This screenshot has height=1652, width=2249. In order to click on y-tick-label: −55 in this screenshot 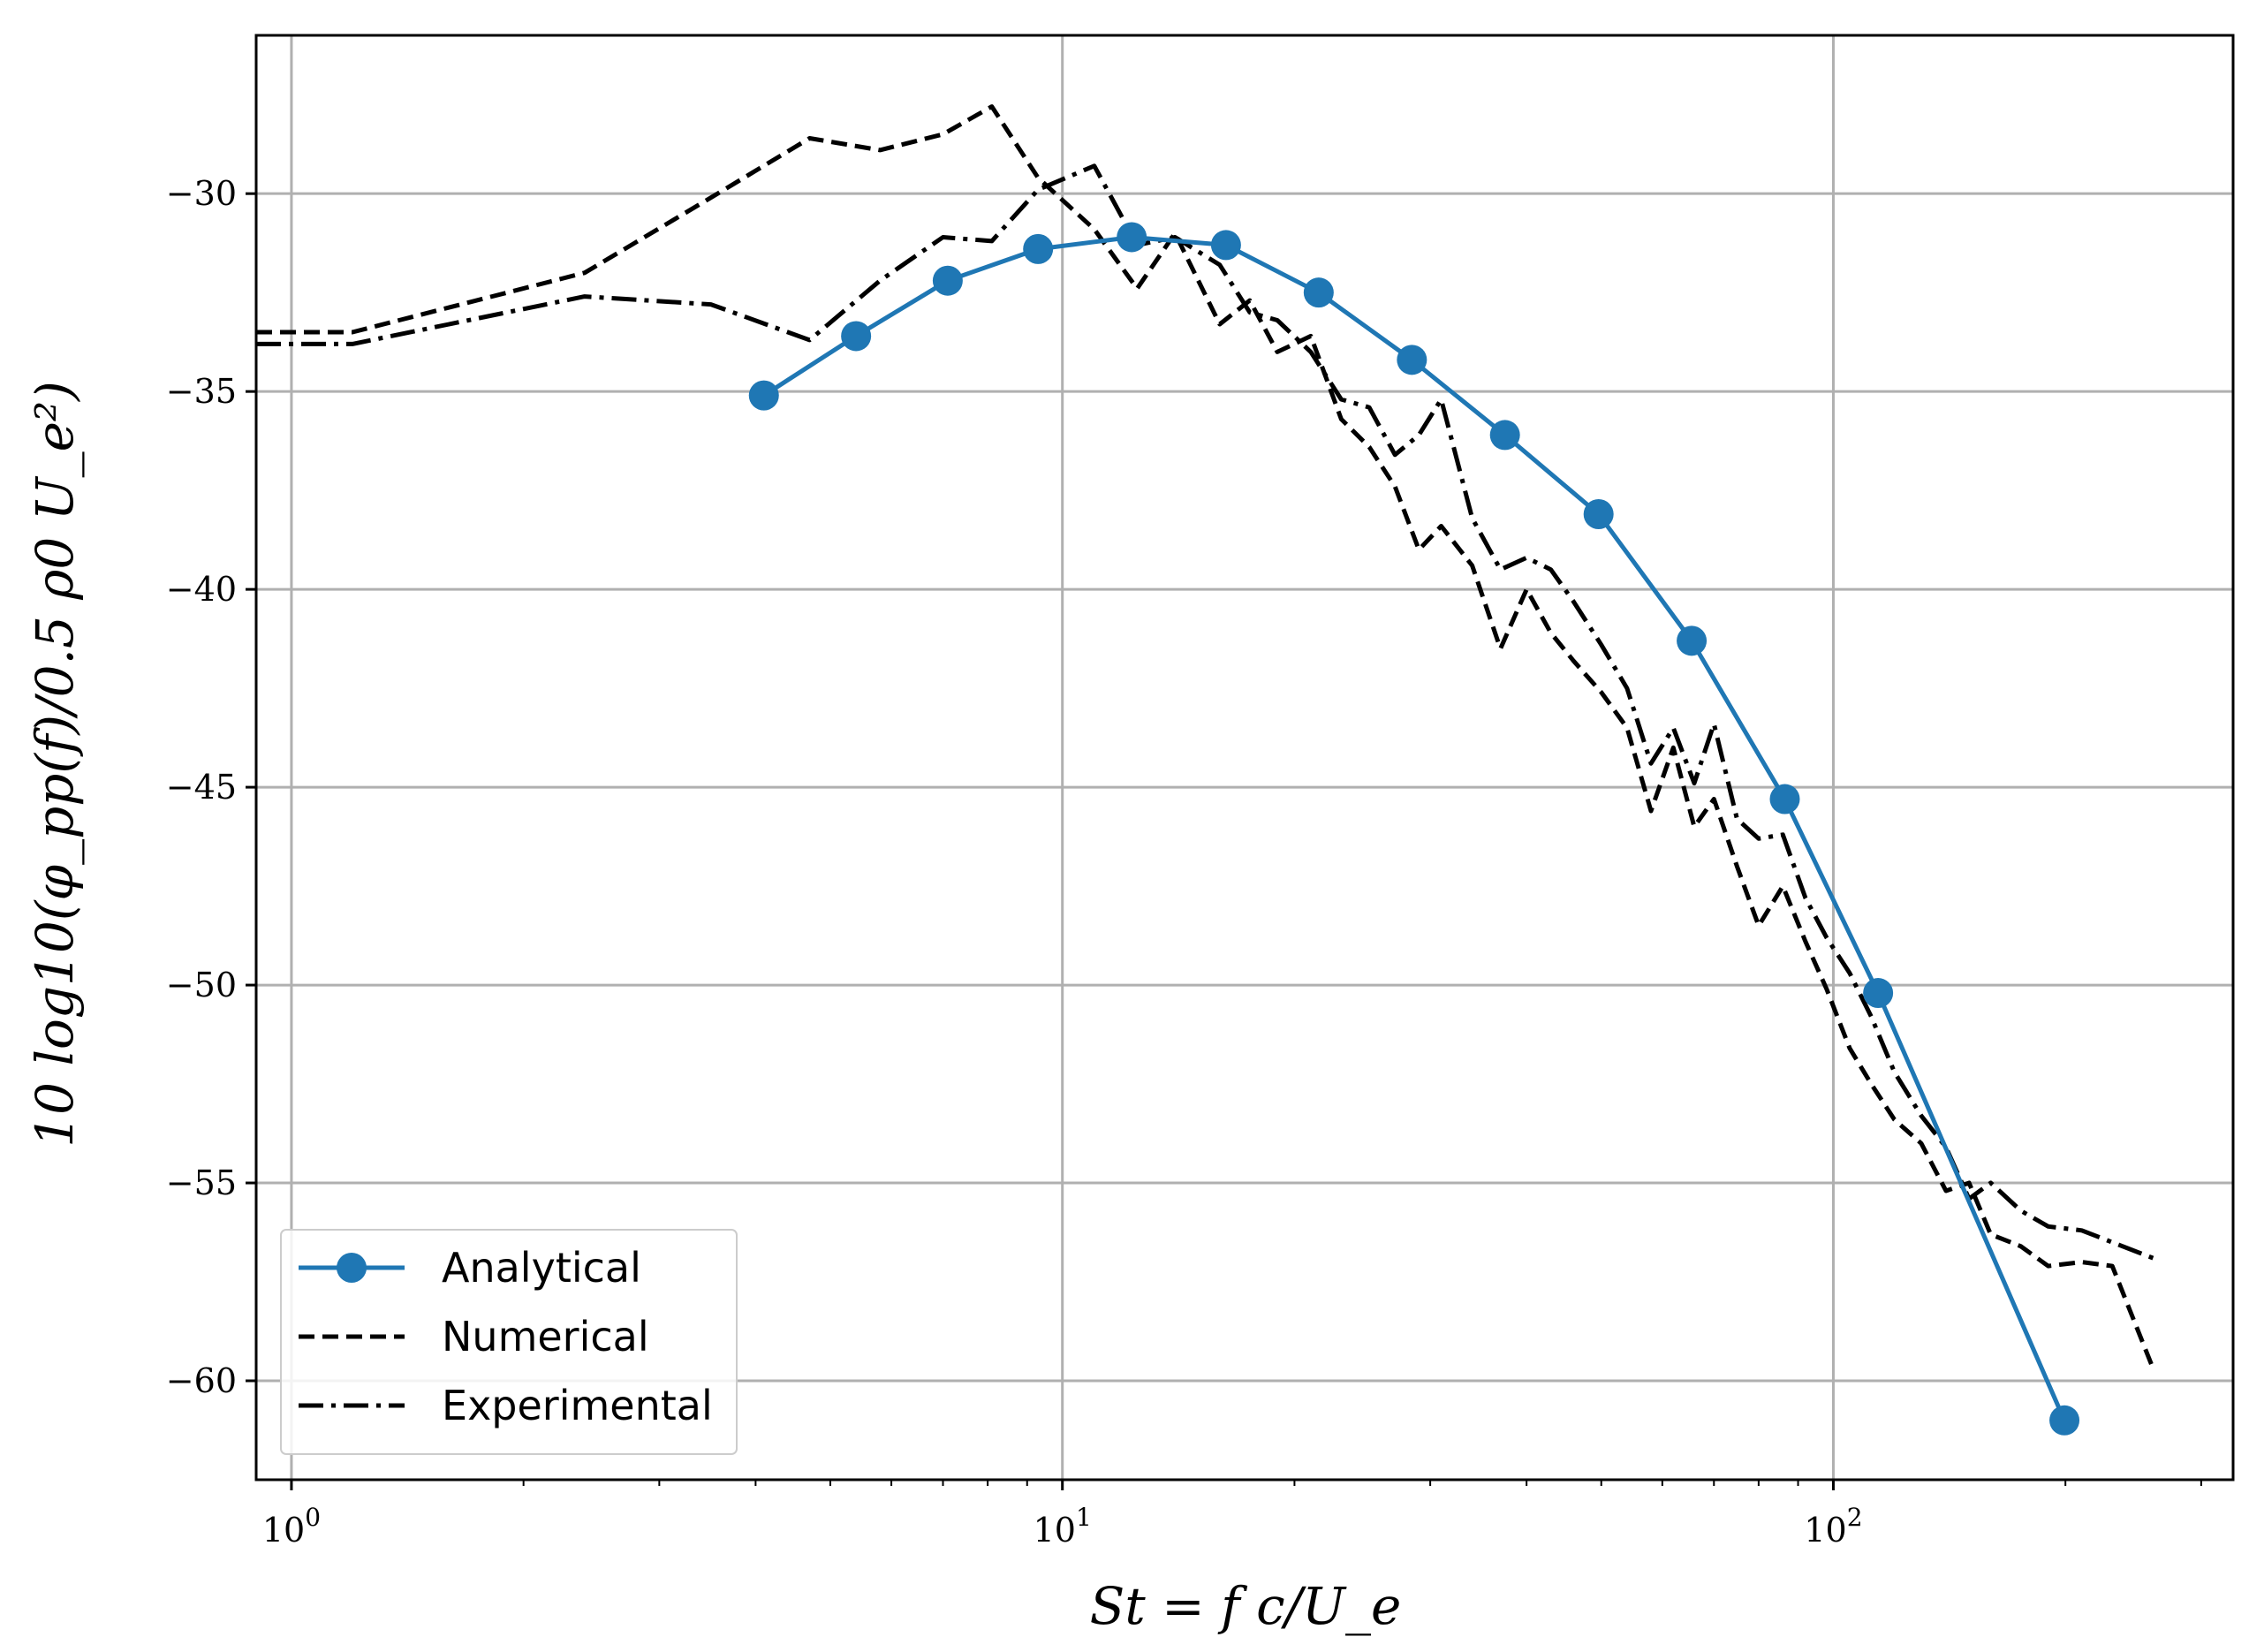, I will do `click(201, 1182)`.